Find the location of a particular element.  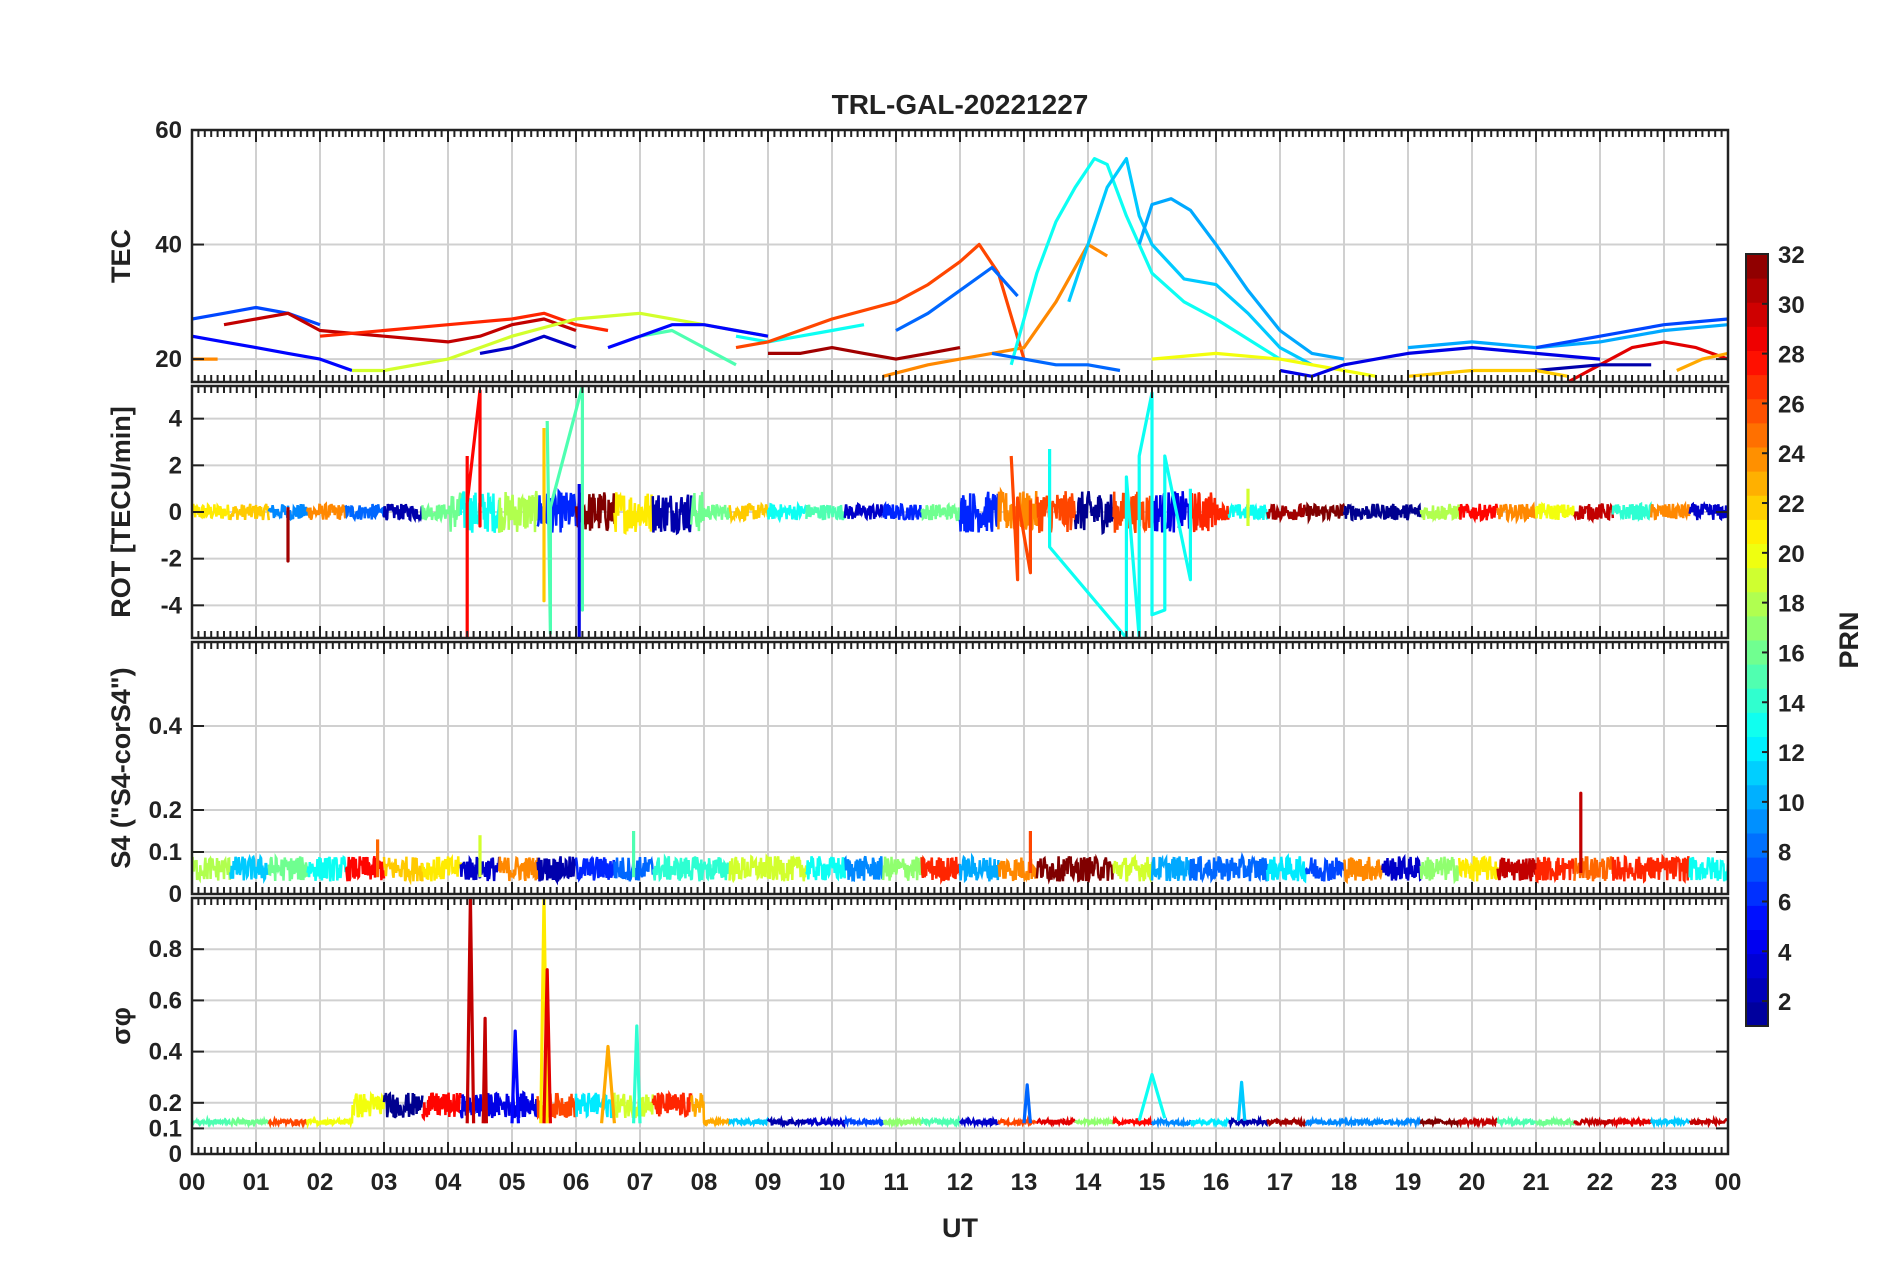

y-tick-label: 0.6 is located at coordinates (165, 1000).